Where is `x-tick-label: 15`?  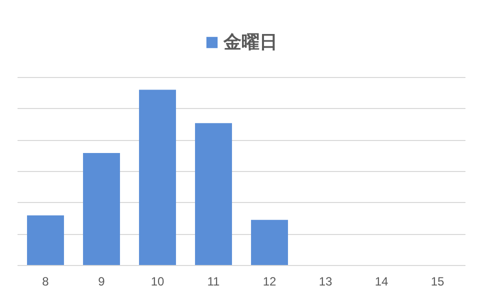
x-tick-label: 15 is located at coordinates (437, 281).